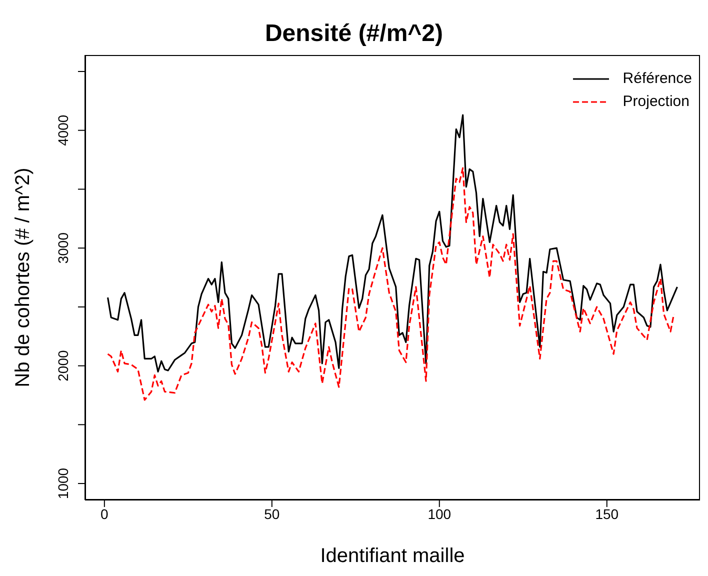 Image resolution: width=708 pixels, height=576 pixels. Describe the element at coordinates (104, 514) in the screenshot. I see `x-tick-label: 0` at that location.